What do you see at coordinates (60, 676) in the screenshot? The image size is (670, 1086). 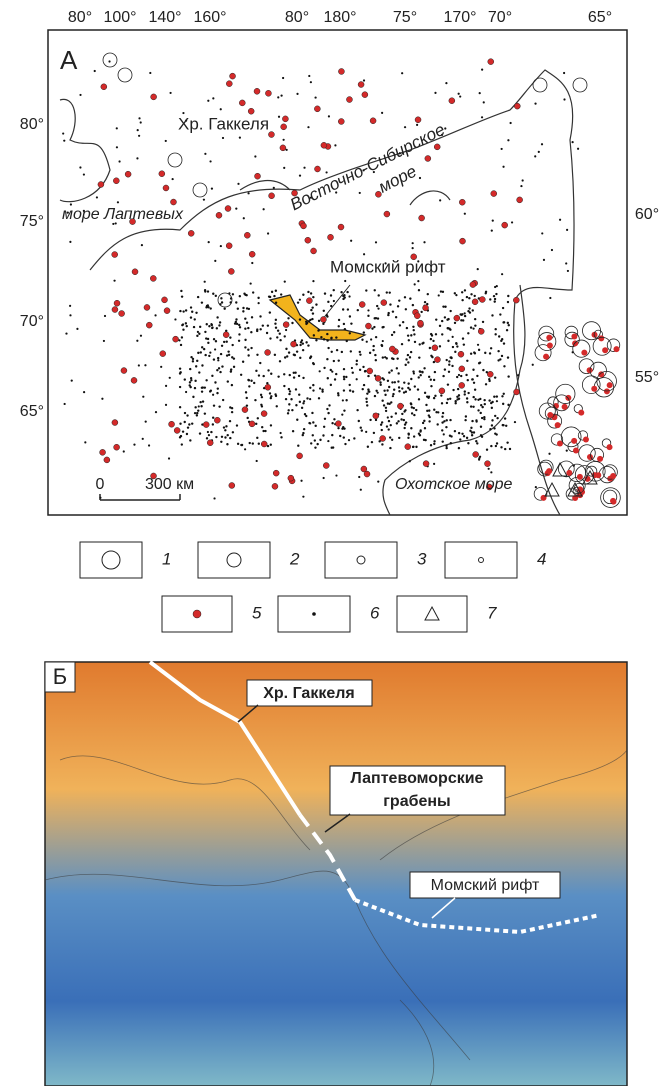 I see `panel-label: Б` at bounding box center [60, 676].